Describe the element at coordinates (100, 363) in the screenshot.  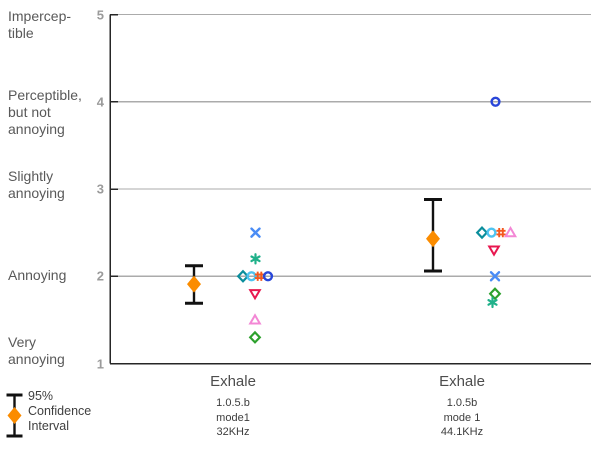
I see `y-tick-1: 1` at that location.